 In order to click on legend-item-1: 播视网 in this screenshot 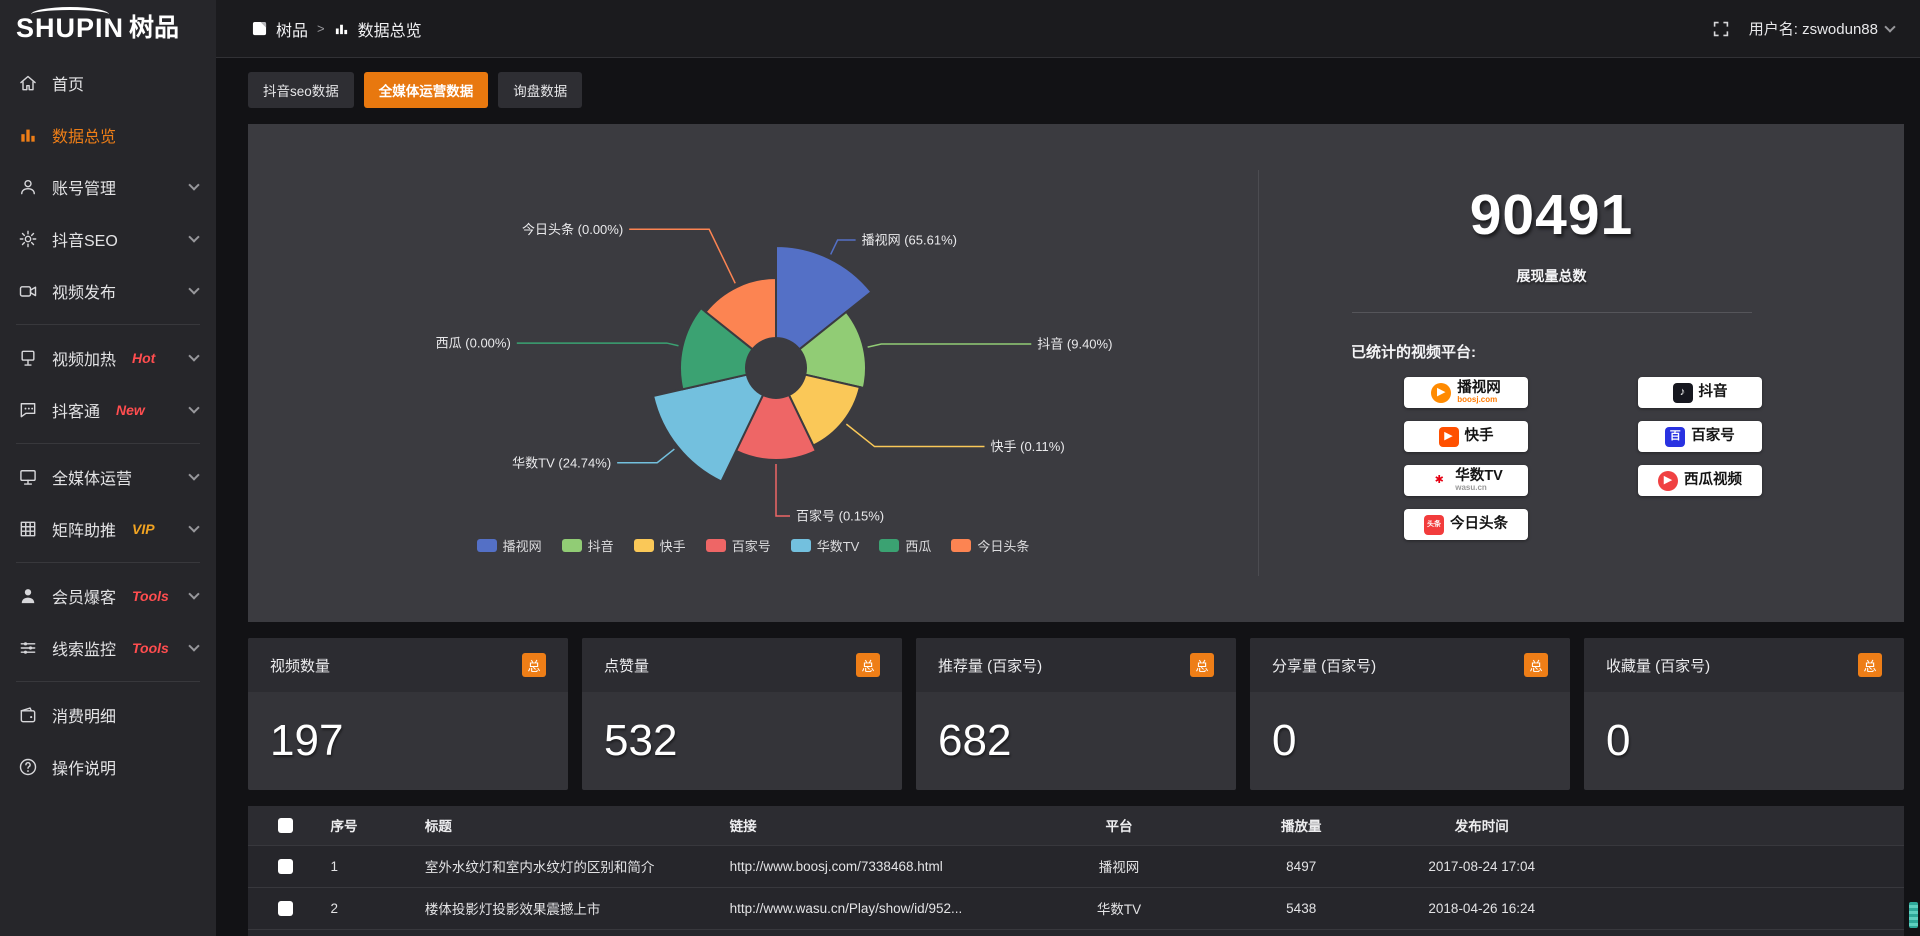, I will do `click(509, 545)`.